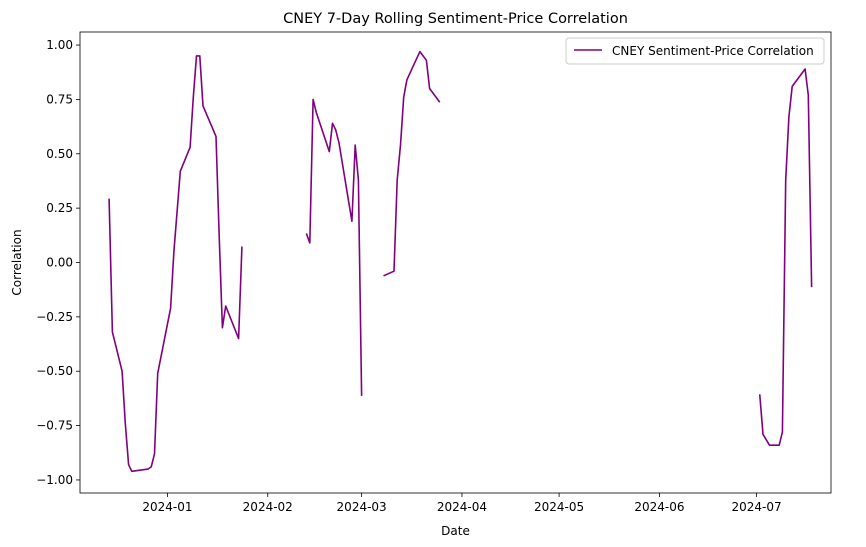 This screenshot has height=547, width=866. I want to click on legend-entry: CNEY Sentiment-Price Correlation, so click(713, 51).